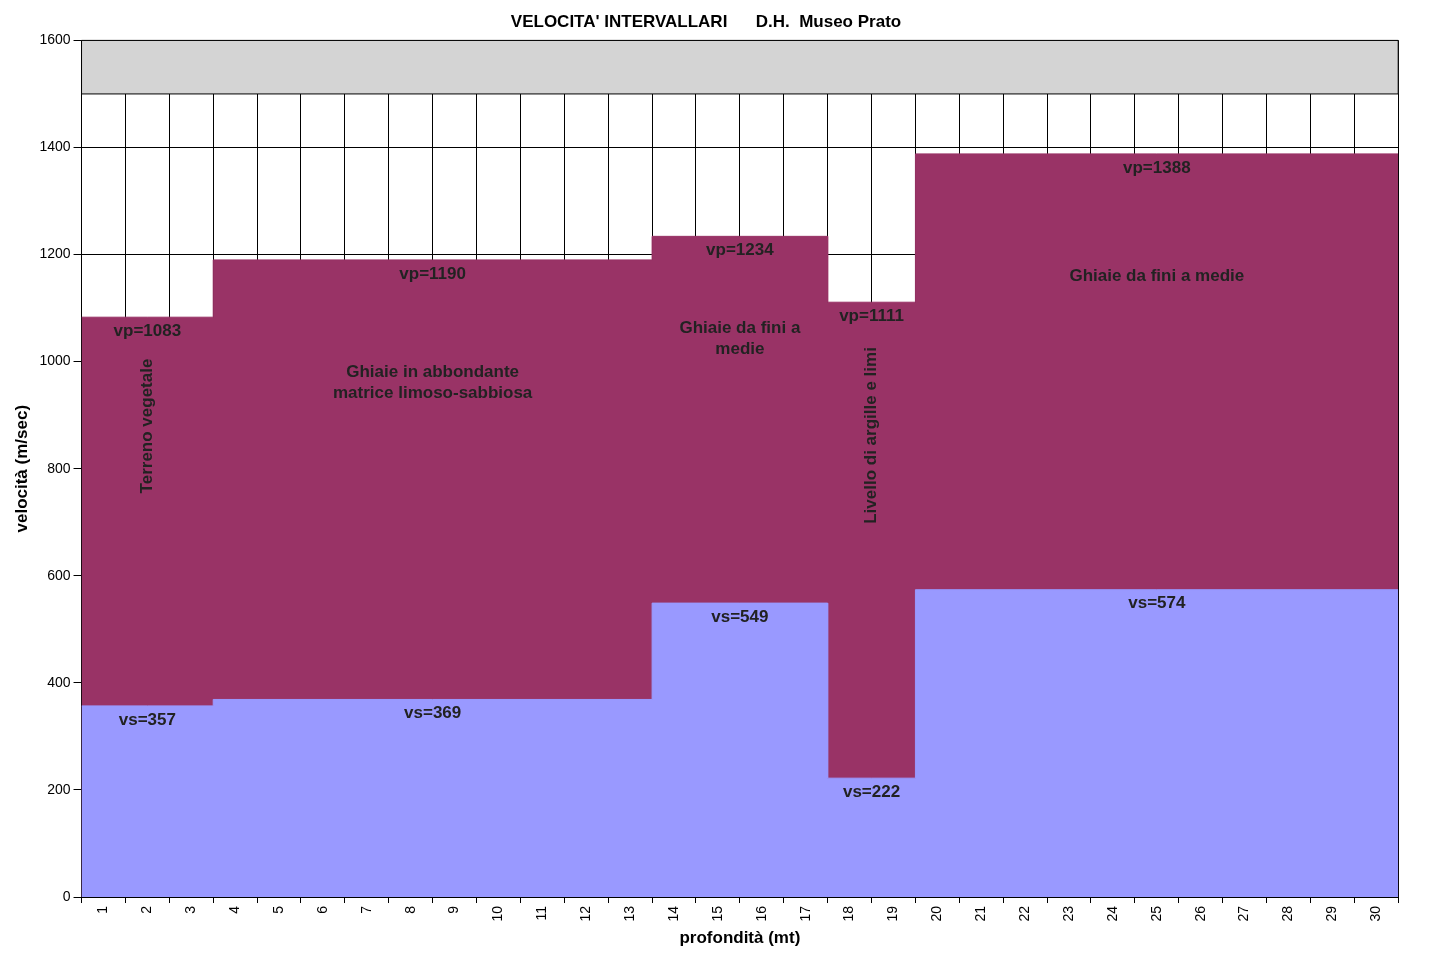 This screenshot has width=1430, height=965. What do you see at coordinates (740, 250) in the screenshot?
I see `data-label: vp=1234` at bounding box center [740, 250].